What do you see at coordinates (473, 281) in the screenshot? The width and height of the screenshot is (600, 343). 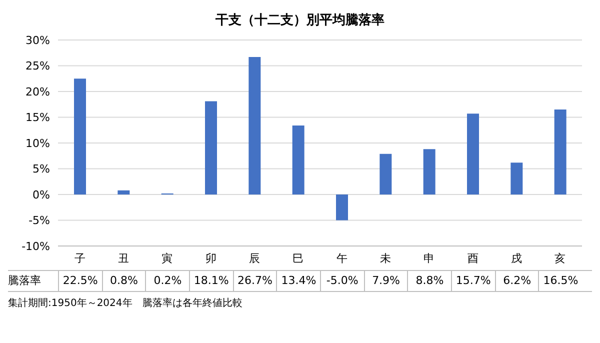 I see `data-label: 15.7%` at bounding box center [473, 281].